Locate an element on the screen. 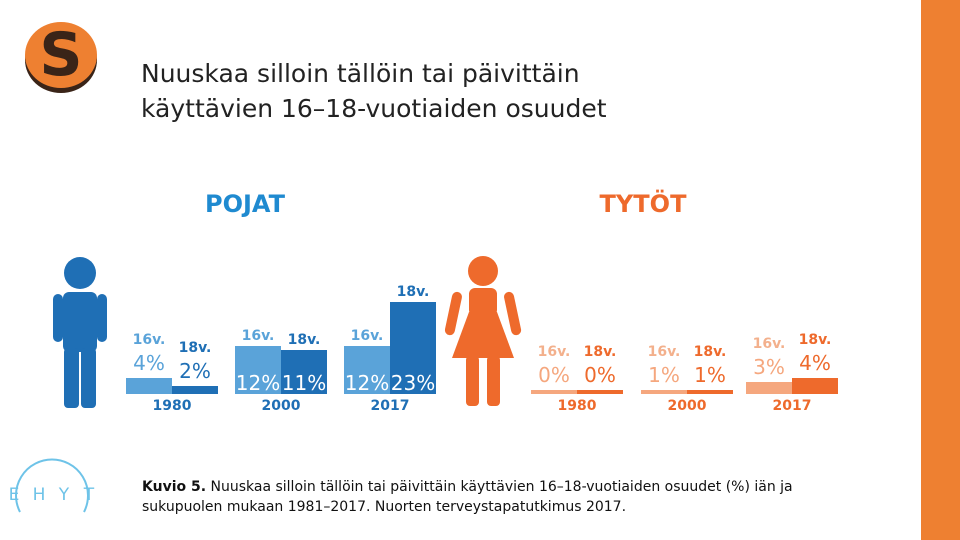 The width and height of the screenshot is (960, 540). data-label: 2% is located at coordinates (195, 371).